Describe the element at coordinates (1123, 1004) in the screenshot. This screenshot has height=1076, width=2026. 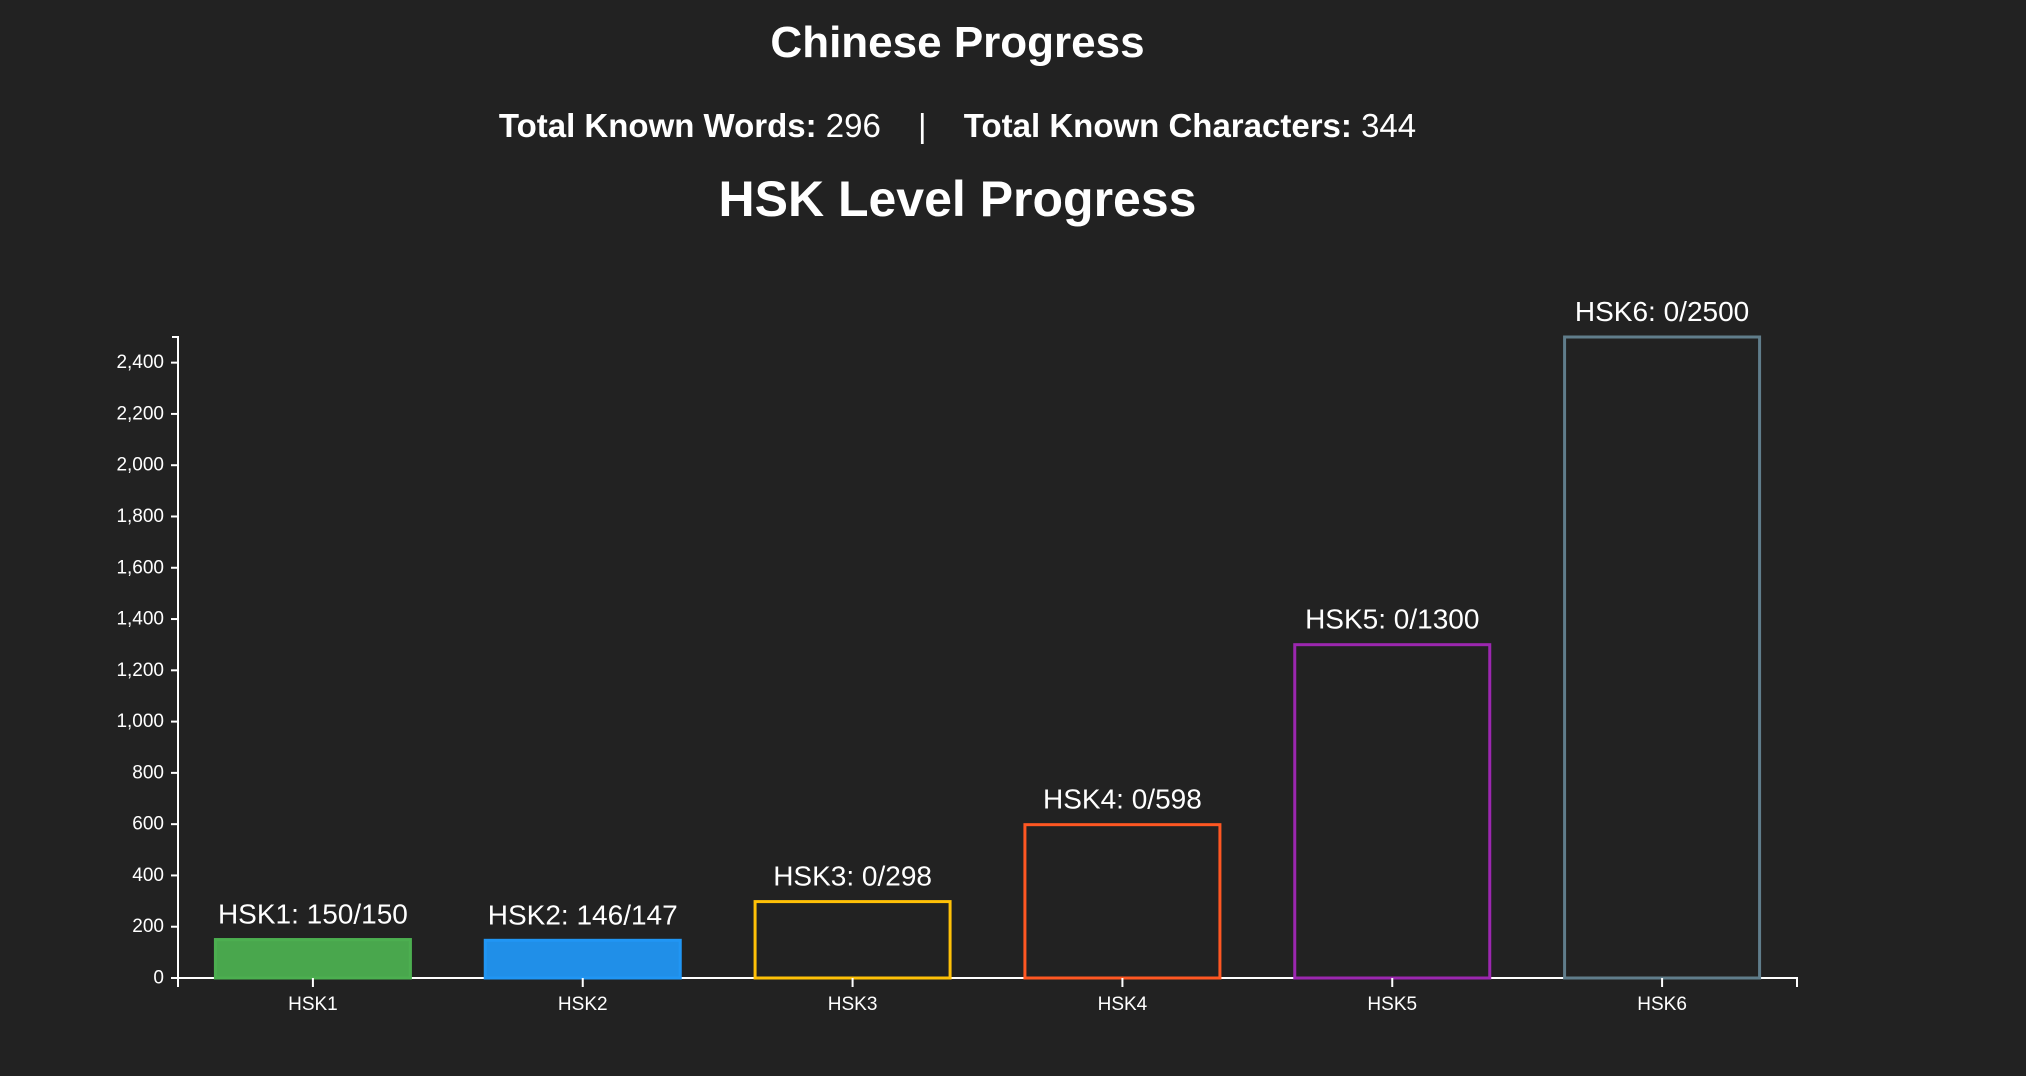
I see `x-tick-label-hsk4: HSK4` at that location.